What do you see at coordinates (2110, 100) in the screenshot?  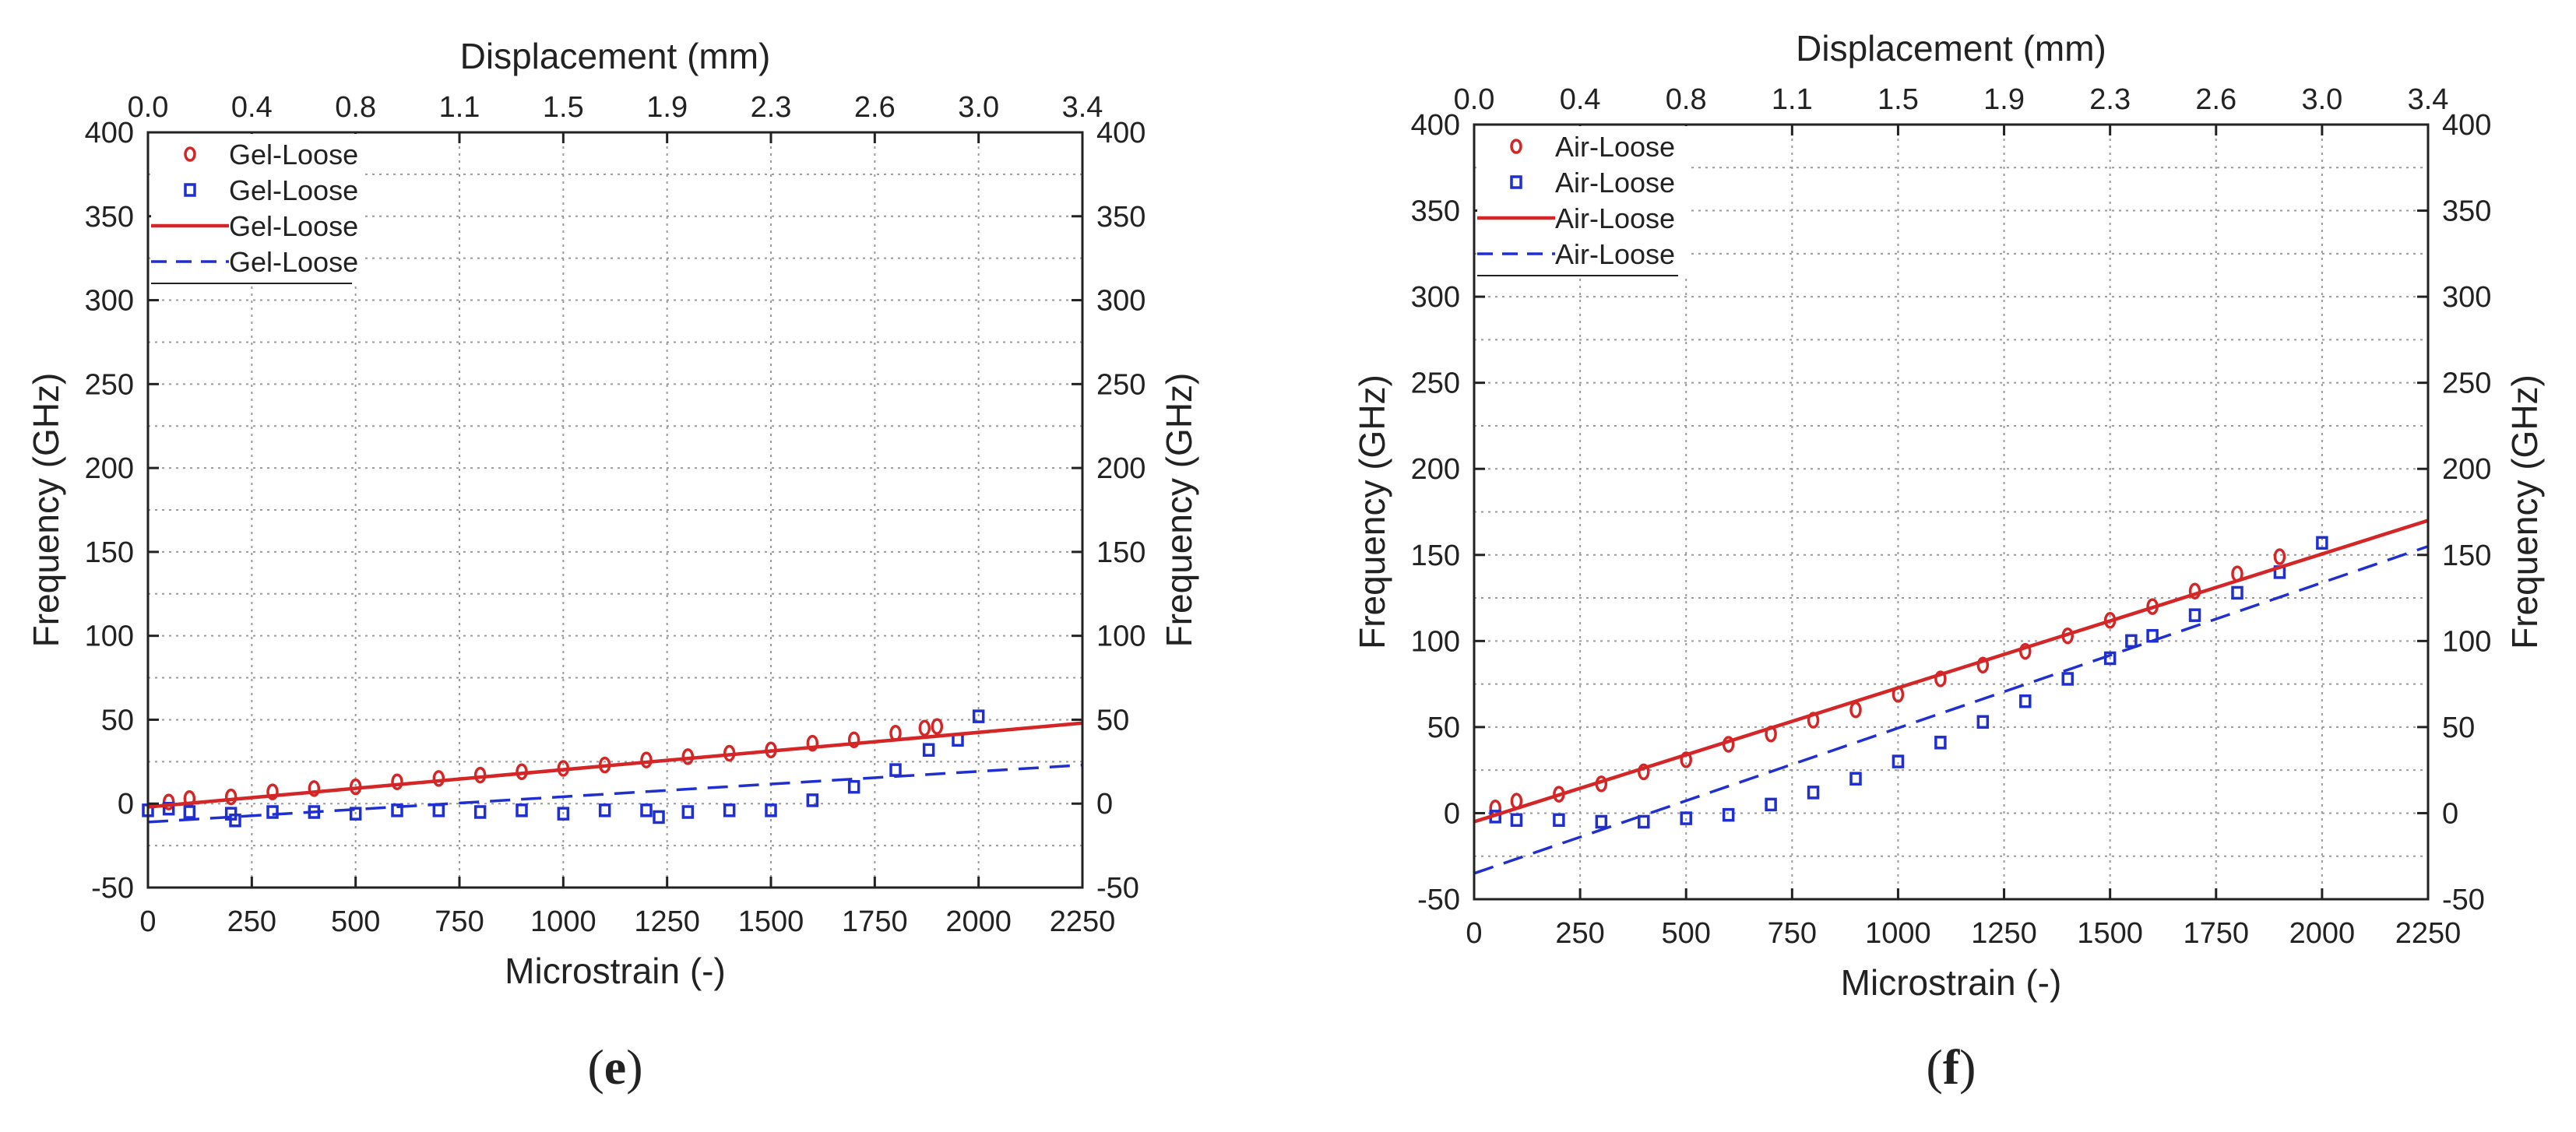 I see `x2-tick-label: 2.3` at bounding box center [2110, 100].